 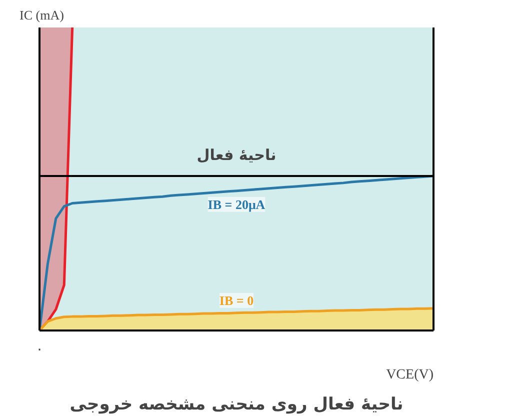 What do you see at coordinates (237, 404) in the screenshot?
I see `text: ناحیهٔ فعال روی منحنی مشخصه خروجی` at bounding box center [237, 404].